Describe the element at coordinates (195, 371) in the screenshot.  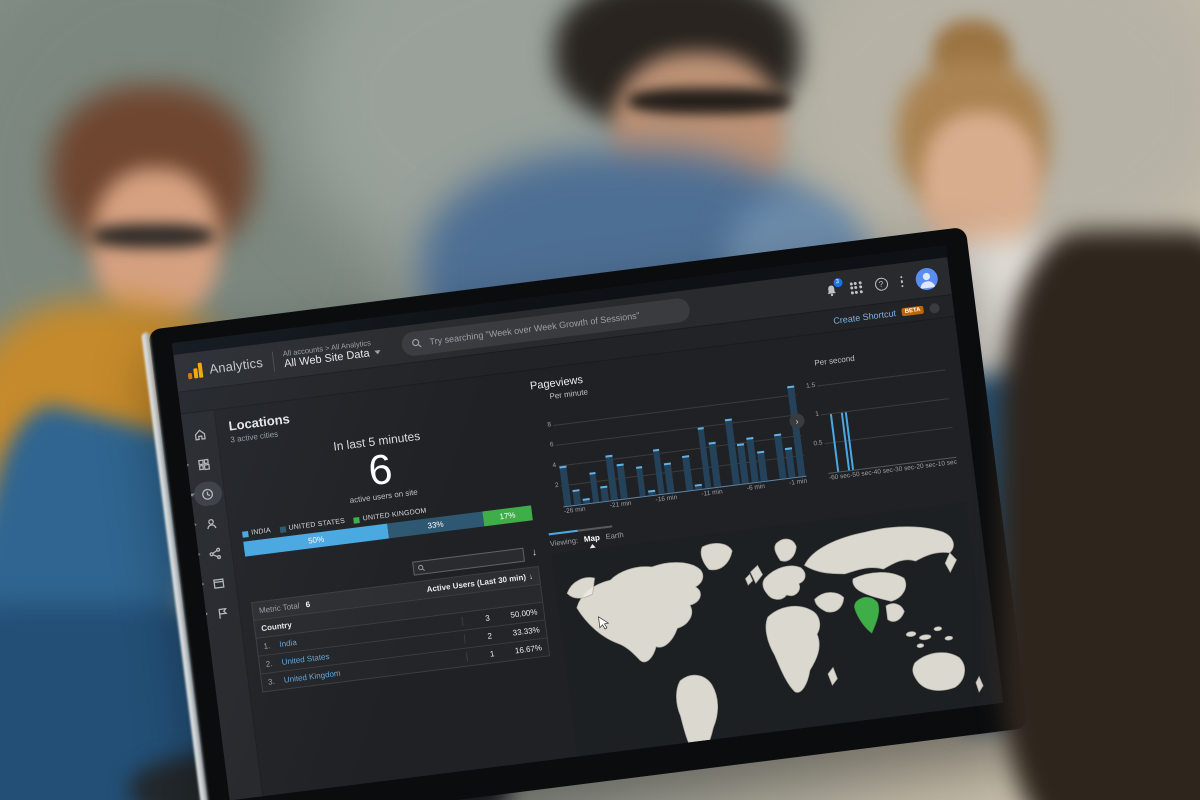
I see `analytics-logo-icon` at that location.